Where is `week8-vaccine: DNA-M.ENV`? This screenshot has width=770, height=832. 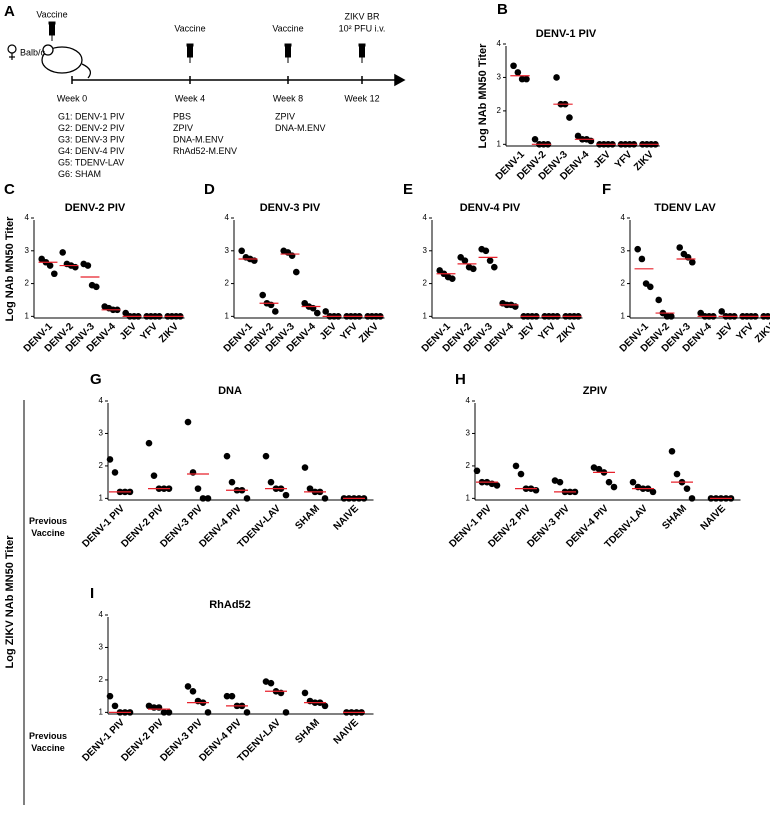
week8-vaccine: DNA-M.ENV is located at coordinates (300, 128).